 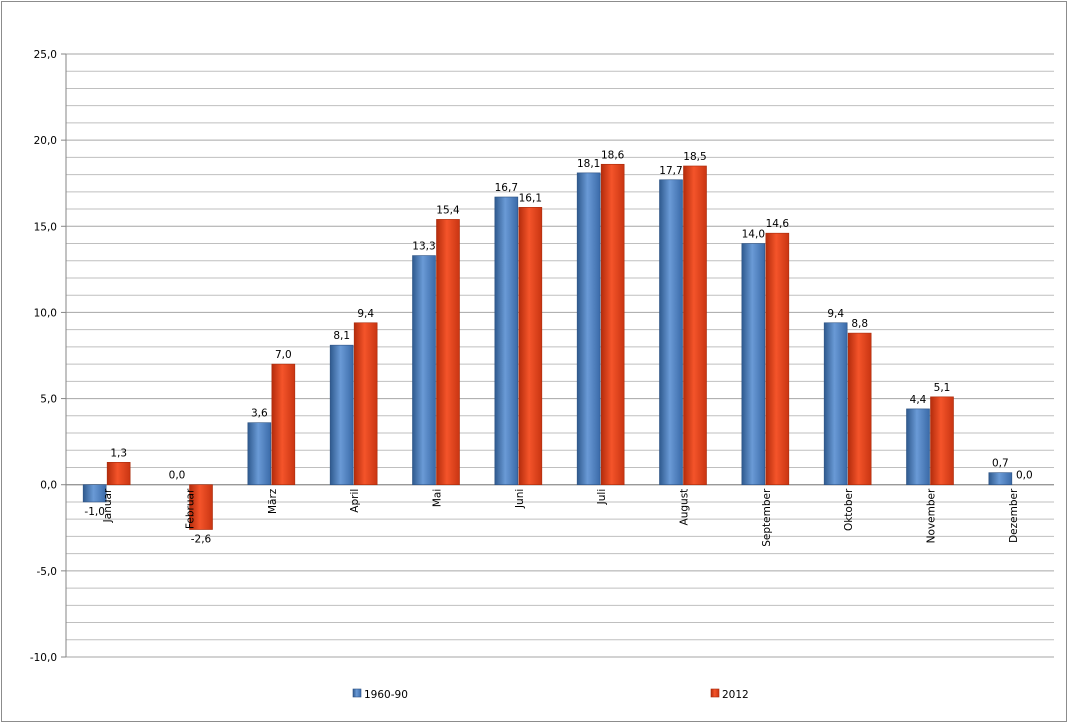 What do you see at coordinates (670, 171) in the screenshot?
I see `data-label: 17,7` at bounding box center [670, 171].